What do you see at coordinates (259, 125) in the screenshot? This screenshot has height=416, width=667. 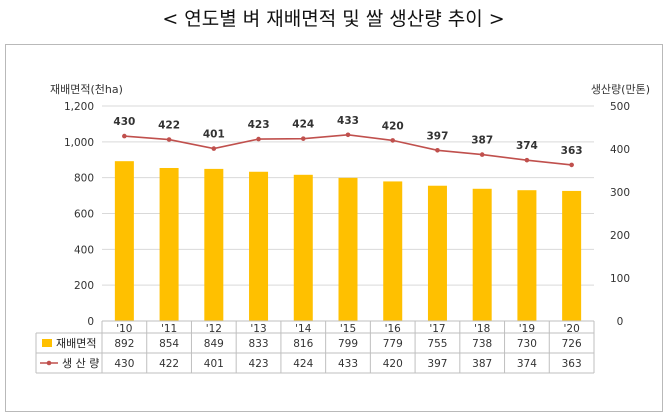 I see `line-data-label: 423` at bounding box center [259, 125].